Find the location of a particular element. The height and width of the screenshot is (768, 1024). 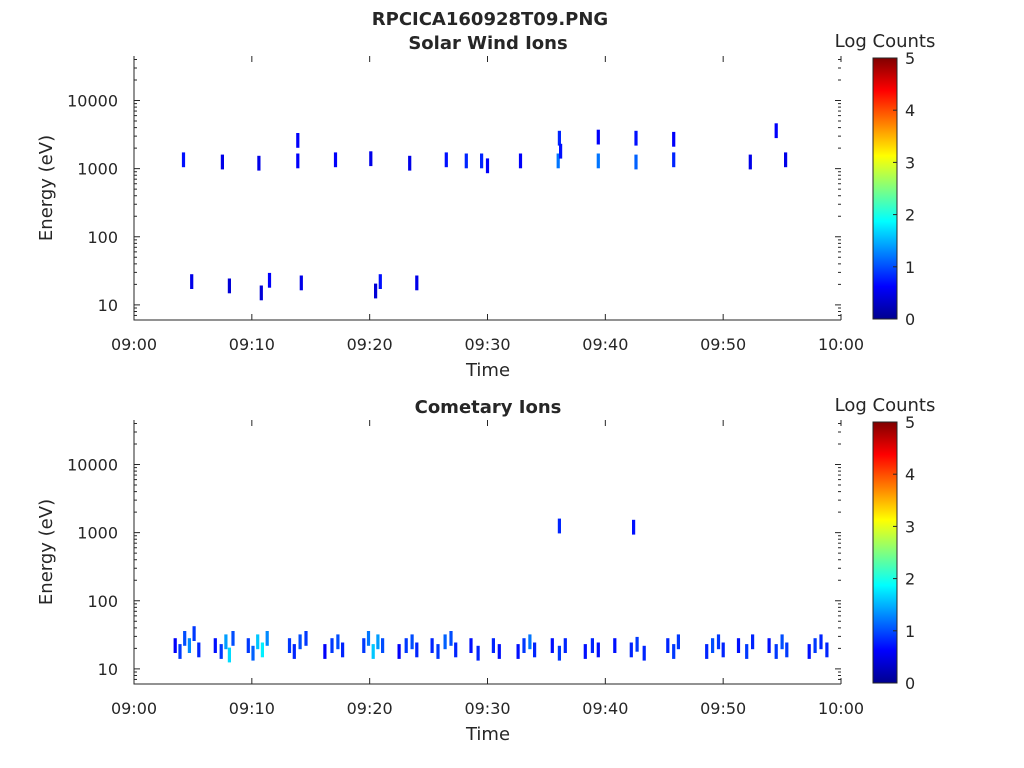

solar-wind-x-tick-label: 10:00 is located at coordinates (841, 344).